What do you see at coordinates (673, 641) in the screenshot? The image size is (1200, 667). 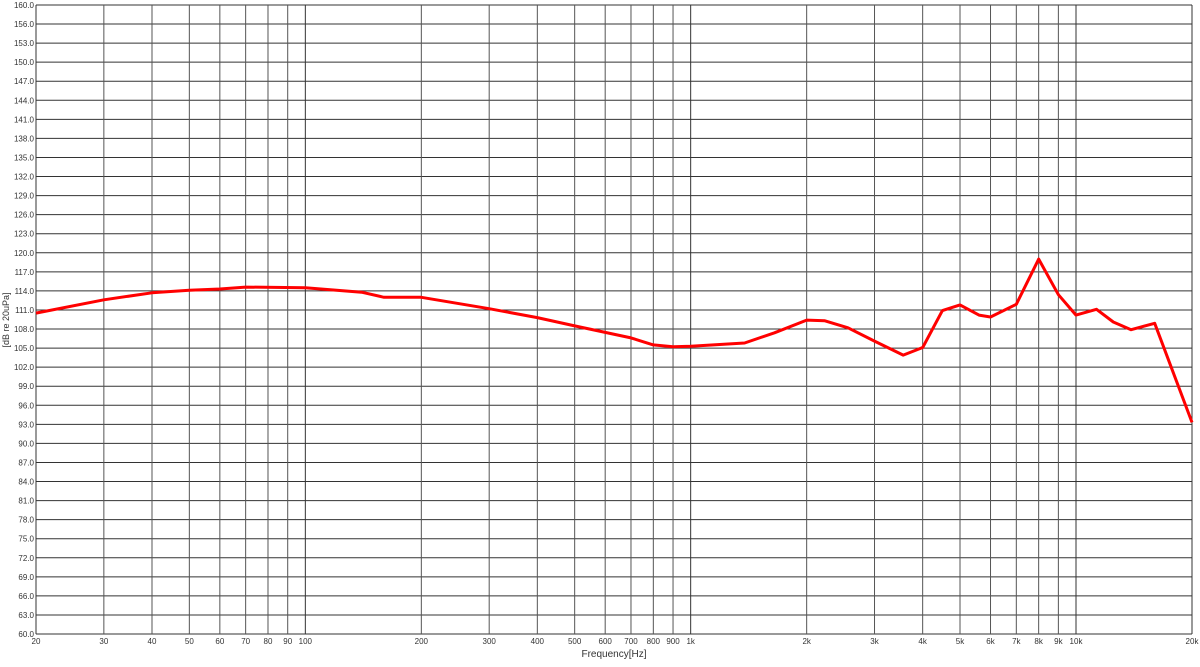 I see `x-tick-label: 900` at bounding box center [673, 641].